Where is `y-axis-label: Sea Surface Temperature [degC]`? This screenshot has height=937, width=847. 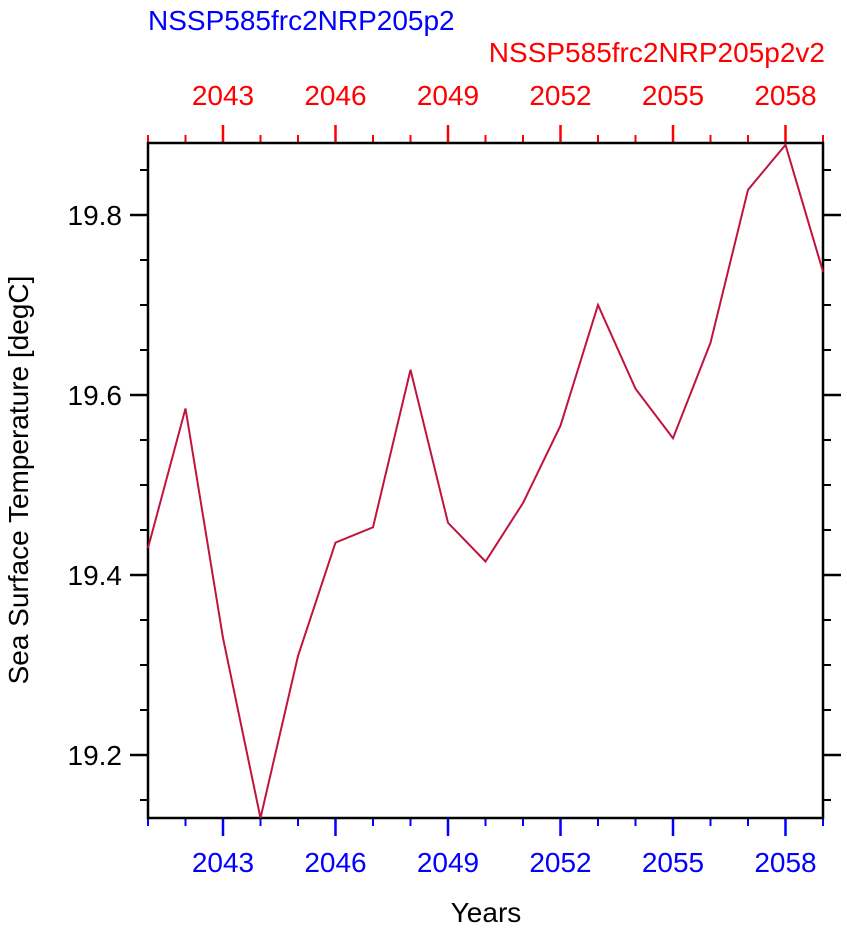 y-axis-label: Sea Surface Temperature [degC] is located at coordinates (18, 480).